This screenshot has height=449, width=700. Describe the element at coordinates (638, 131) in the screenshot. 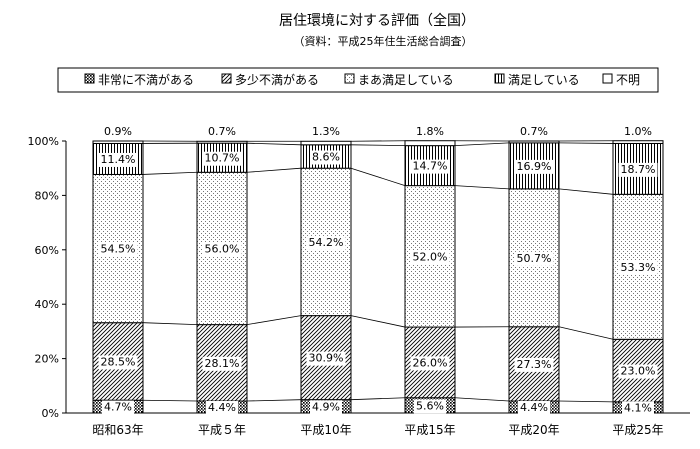

I see `data-label-5-4: 1.0%` at that location.